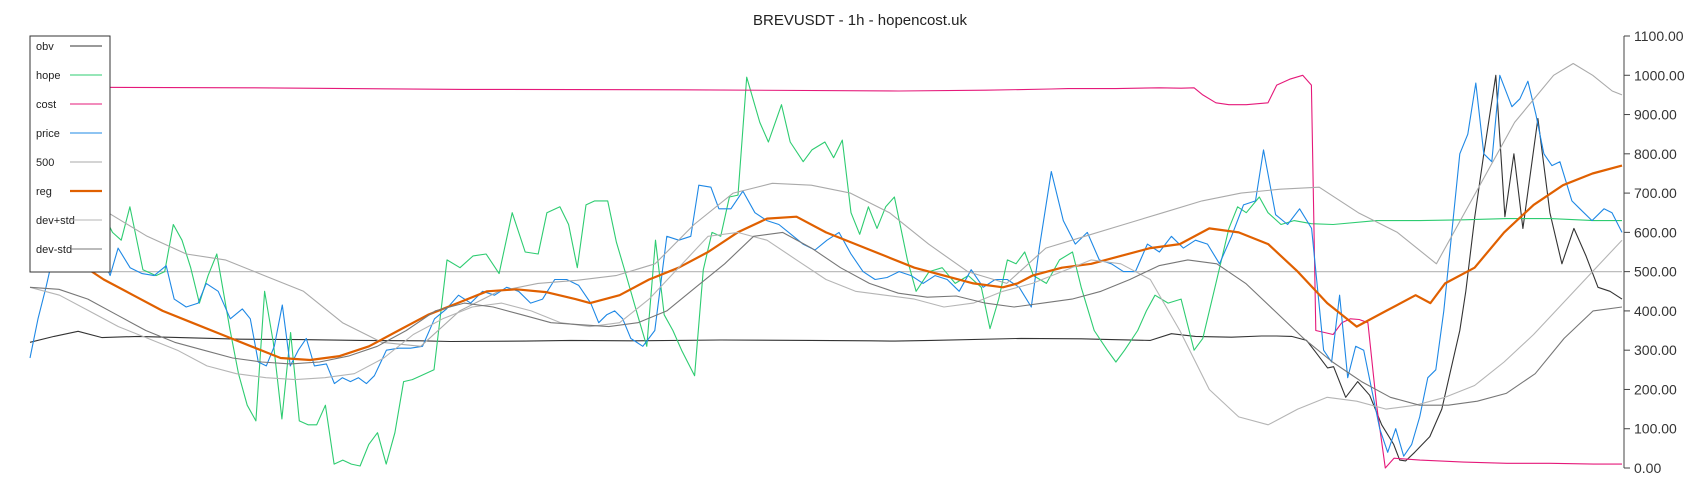 This screenshot has height=500, width=1700. What do you see at coordinates (70, 154) in the screenshot?
I see `legend: obv hope cost price 500 reg dev+std dev-std` at bounding box center [70, 154].